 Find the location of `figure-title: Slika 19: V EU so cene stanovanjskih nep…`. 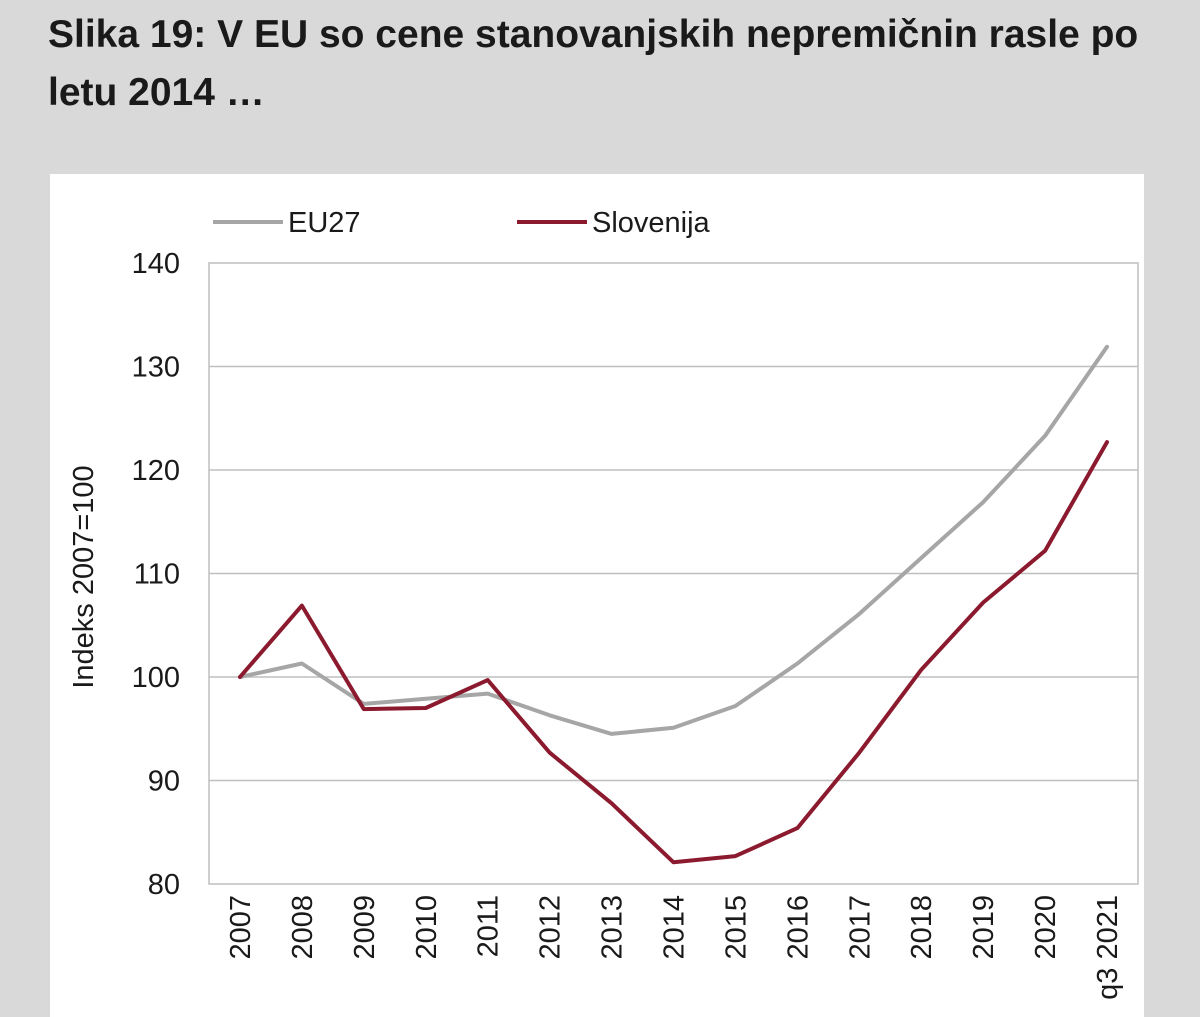

figure-title: Slika 19: V EU so cene stanovanjskih nep… is located at coordinates (593, 63).